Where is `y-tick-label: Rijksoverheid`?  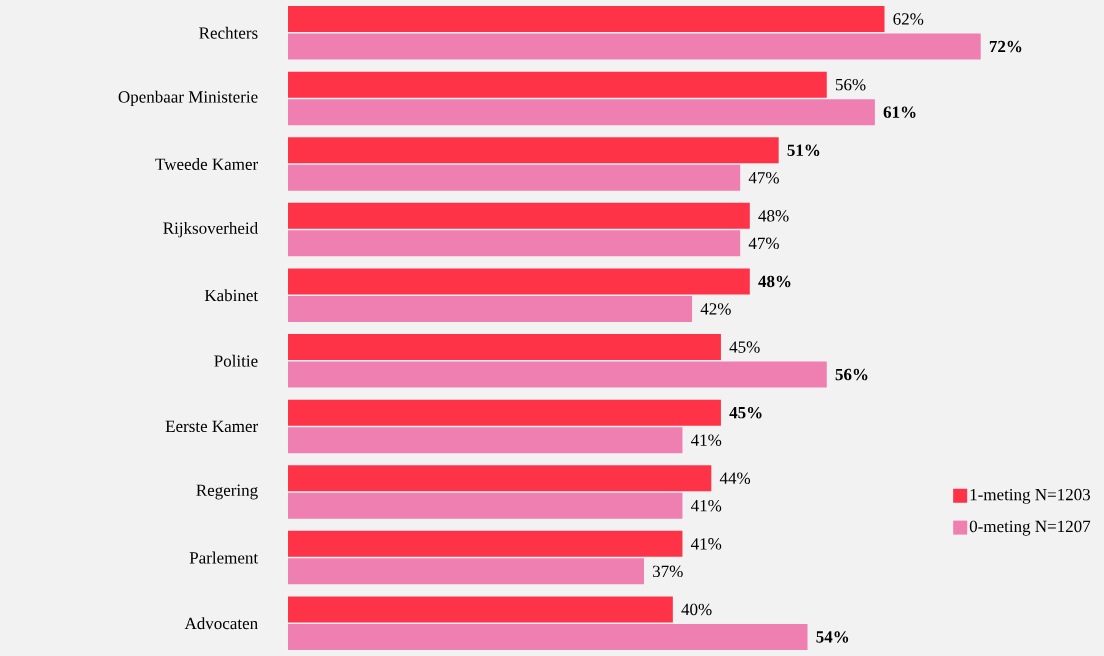
y-tick-label: Rijksoverheid is located at coordinates (210, 229).